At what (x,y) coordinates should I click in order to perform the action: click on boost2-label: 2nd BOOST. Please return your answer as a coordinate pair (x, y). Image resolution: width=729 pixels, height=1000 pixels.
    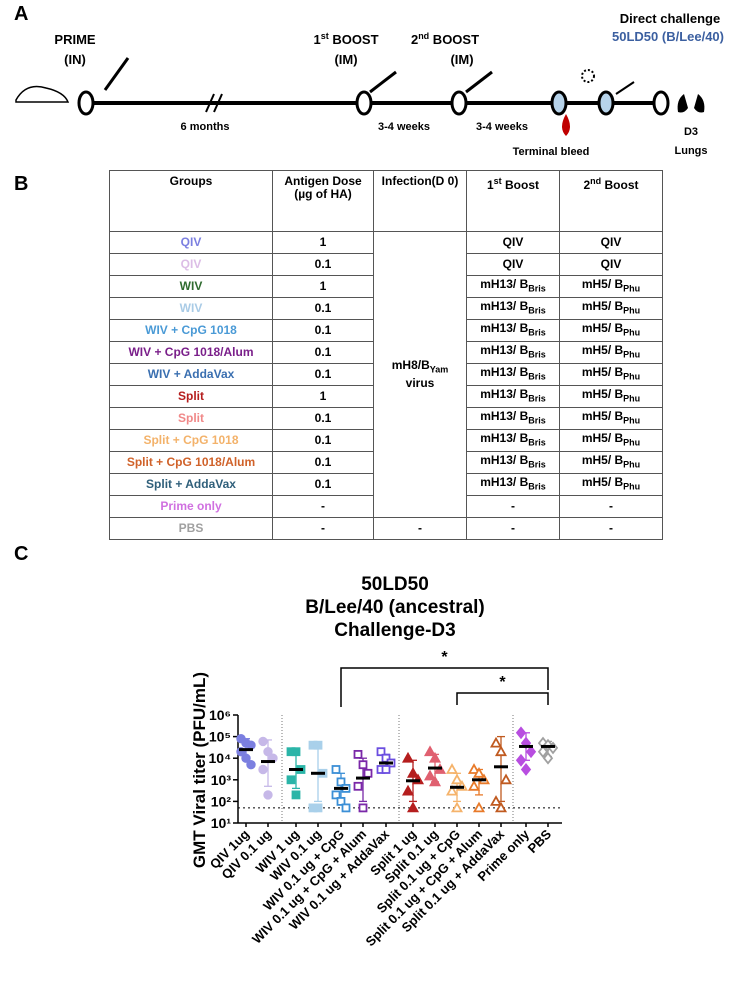
    Looking at the image, I should click on (445, 39).